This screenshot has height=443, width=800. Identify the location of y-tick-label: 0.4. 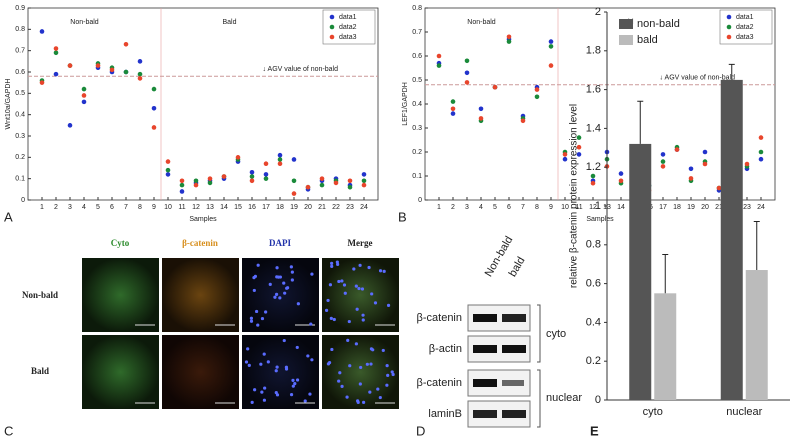
(417, 104).